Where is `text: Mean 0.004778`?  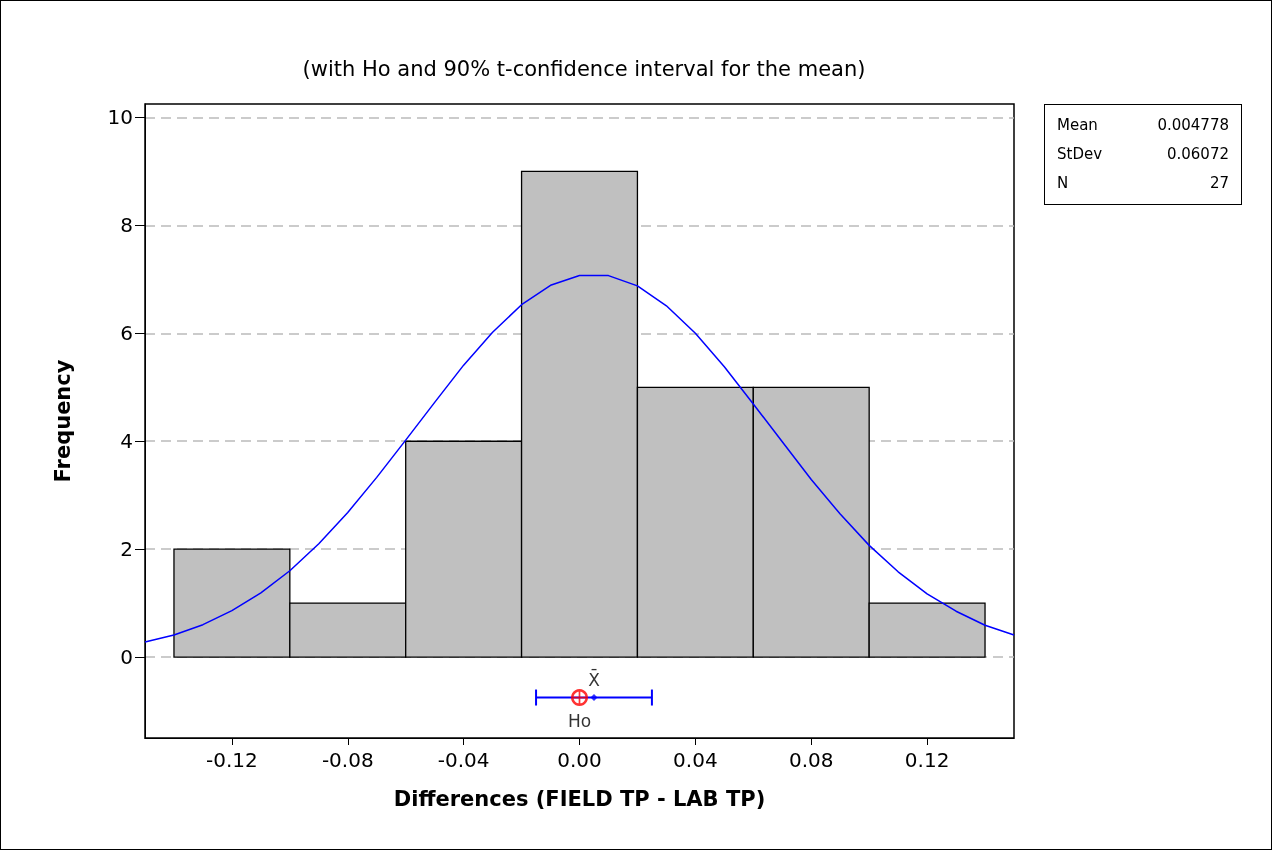 text: Mean 0.004778 is located at coordinates (1143, 125).